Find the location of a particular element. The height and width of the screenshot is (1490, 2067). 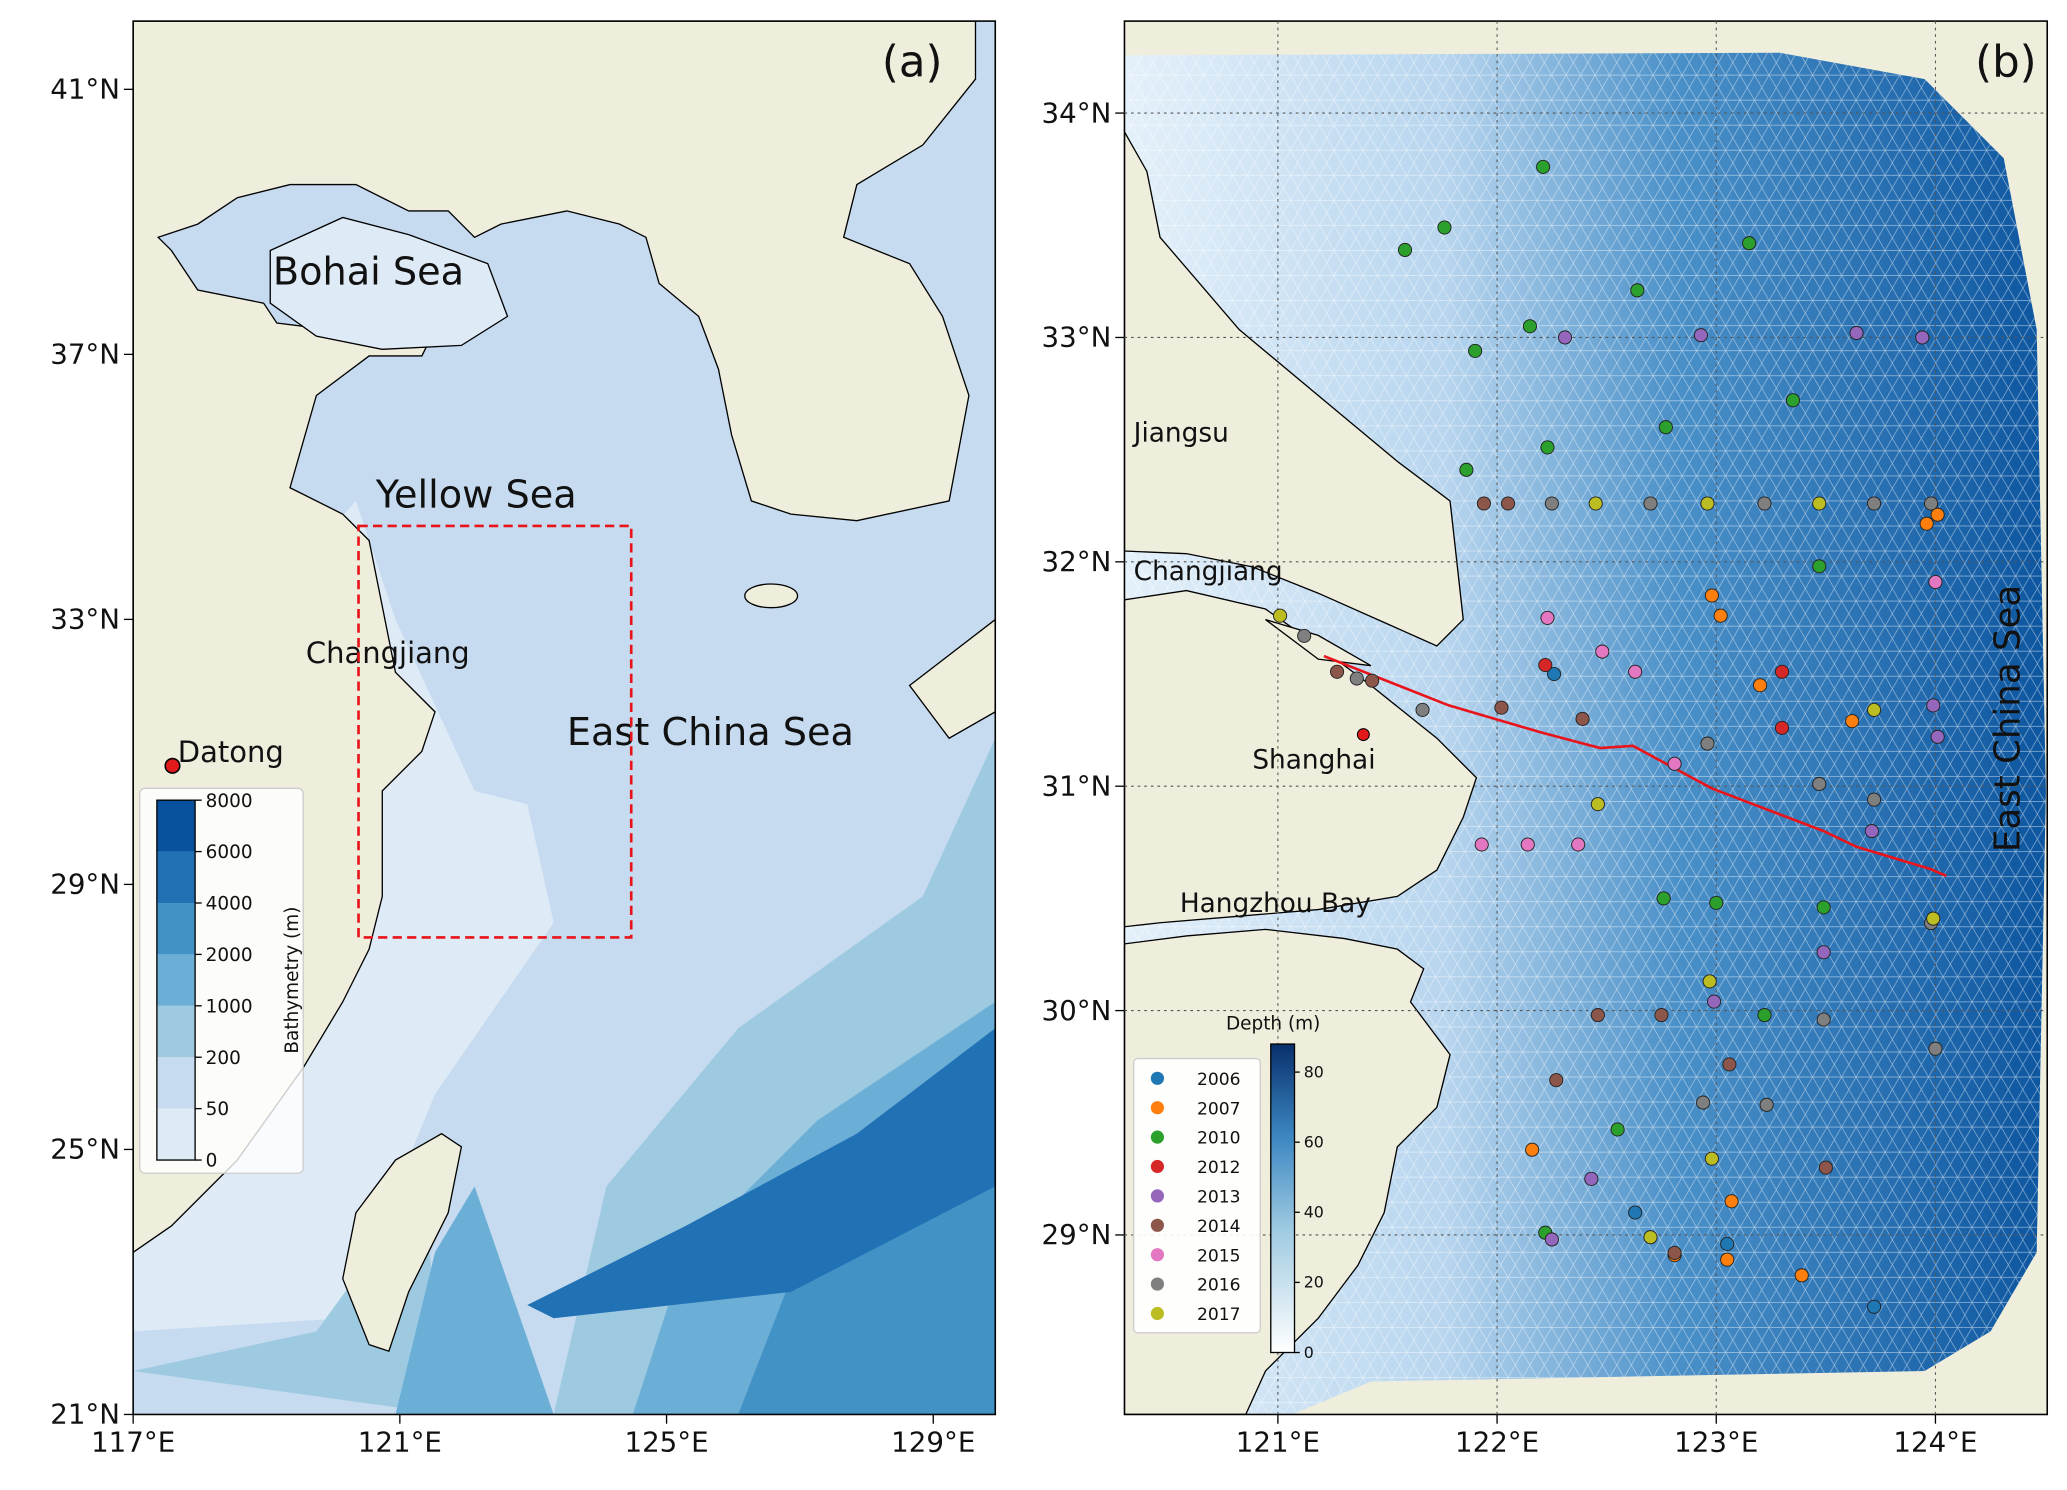

sea-label: East China Sea is located at coordinates (710, 733).